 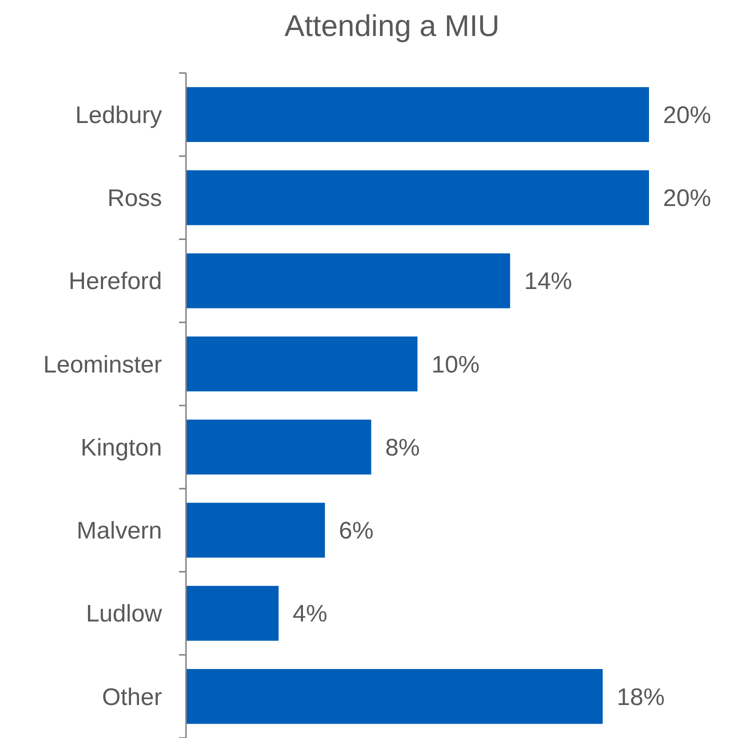 What do you see at coordinates (134, 198) in the screenshot?
I see `y-tick-label: Ross` at bounding box center [134, 198].